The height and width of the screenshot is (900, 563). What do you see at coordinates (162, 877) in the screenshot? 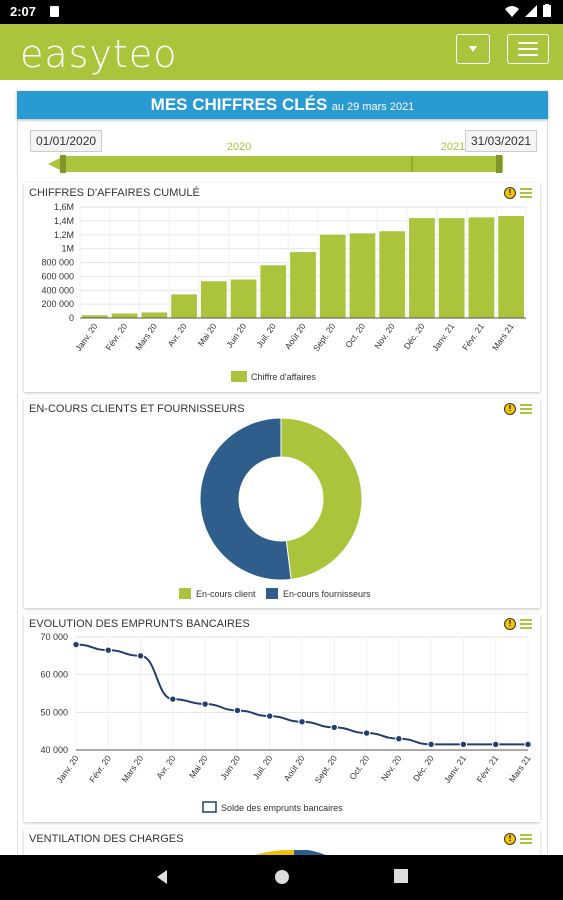
I see `back-icon` at bounding box center [162, 877].